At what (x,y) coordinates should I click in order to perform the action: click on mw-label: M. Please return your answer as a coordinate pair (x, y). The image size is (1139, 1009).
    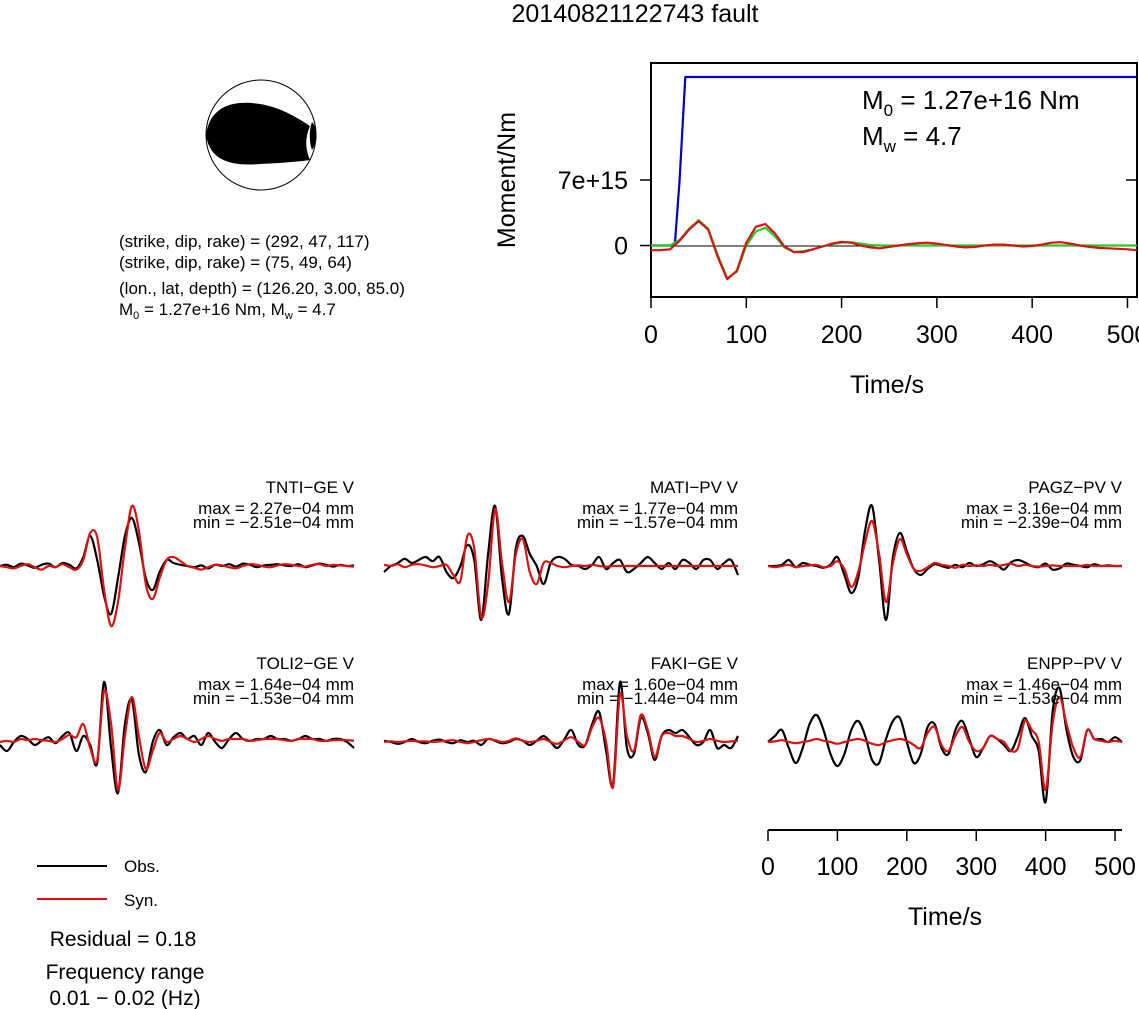
    Looking at the image, I should click on (873, 136).